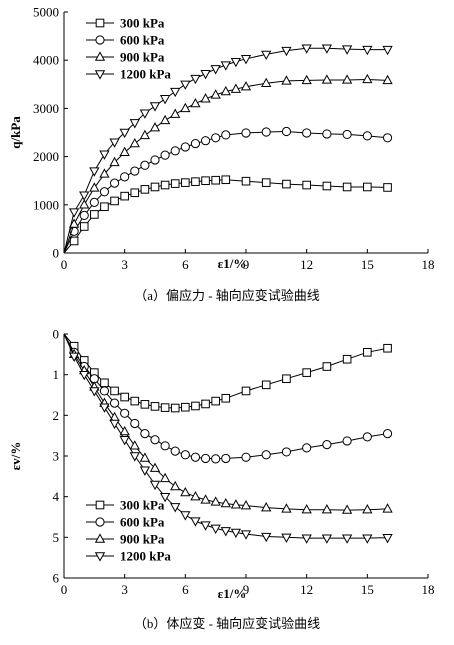 The image size is (454, 645). I want to click on y-tick-label: 4000, so click(46, 60).